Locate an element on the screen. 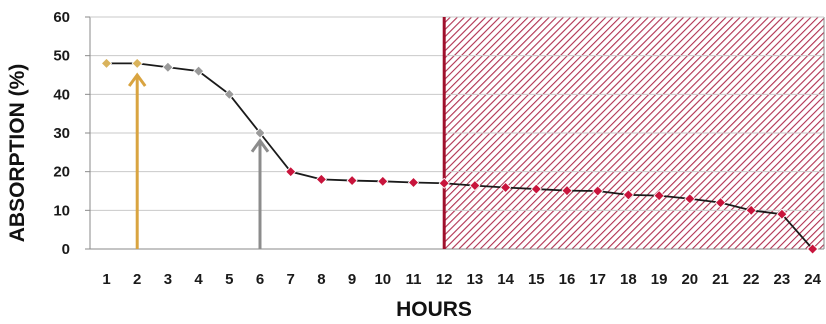 The width and height of the screenshot is (826, 324). y-tick-label: 40 is located at coordinates (61, 94).